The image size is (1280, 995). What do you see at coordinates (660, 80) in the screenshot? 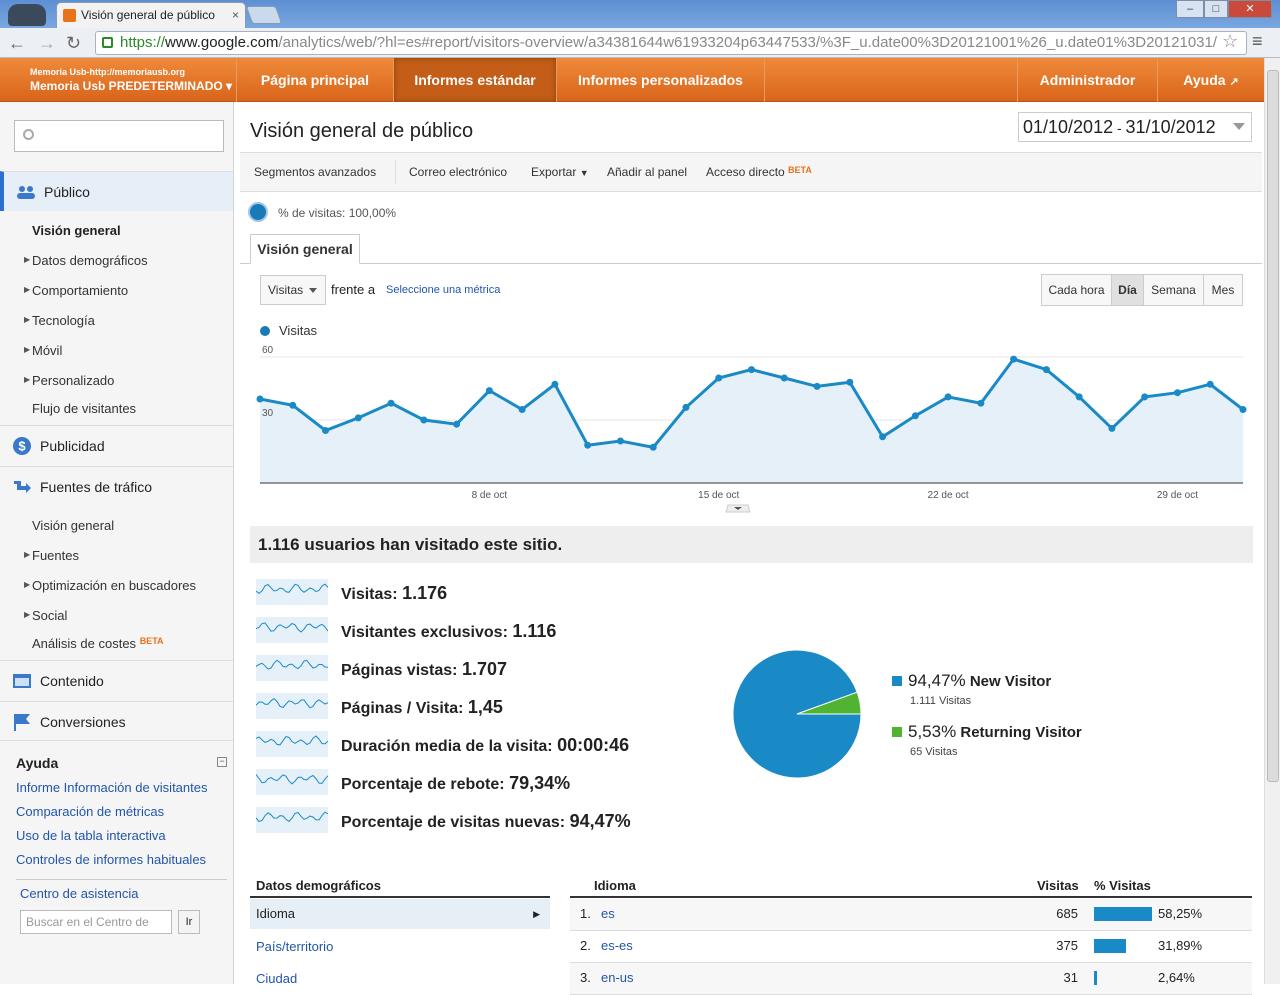
I see `nav-custom-reports: Informes personalizados` at bounding box center [660, 80].